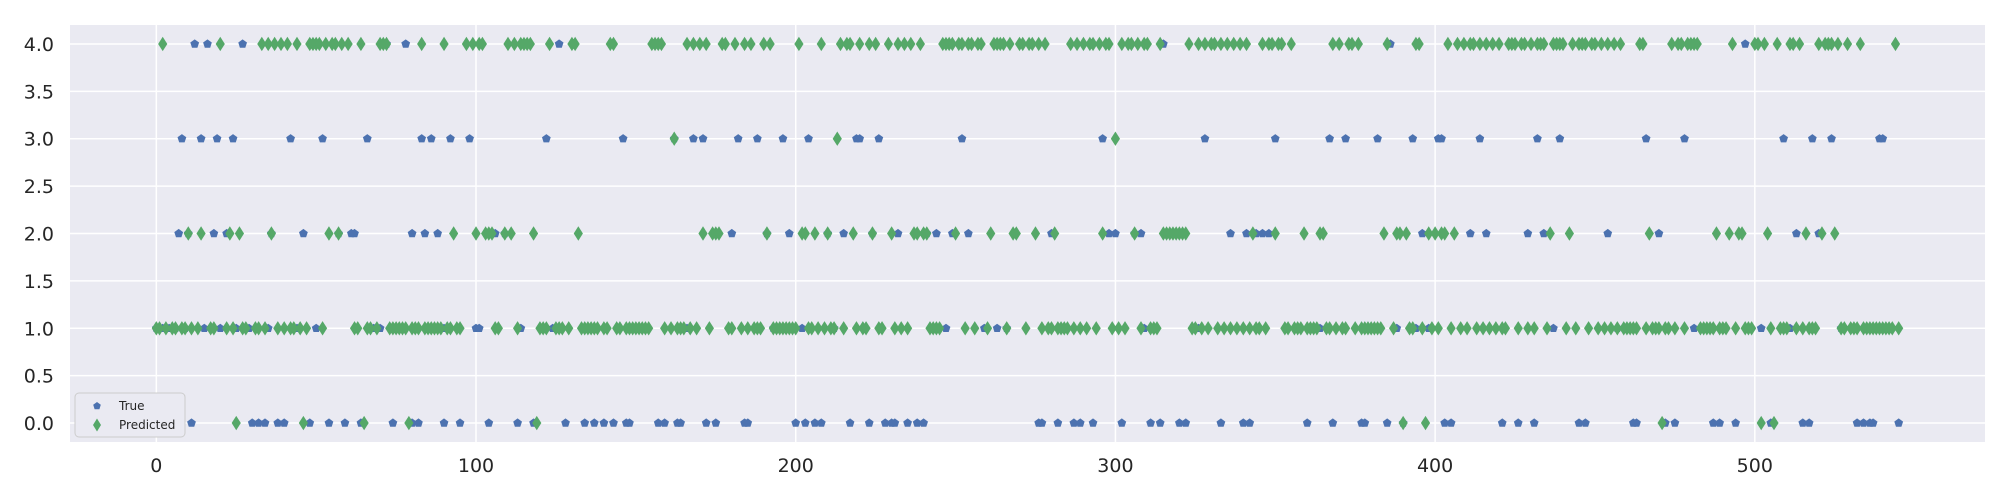  Describe the element at coordinates (39, 424) in the screenshot. I see `y-tick-label: 0.0` at that location.